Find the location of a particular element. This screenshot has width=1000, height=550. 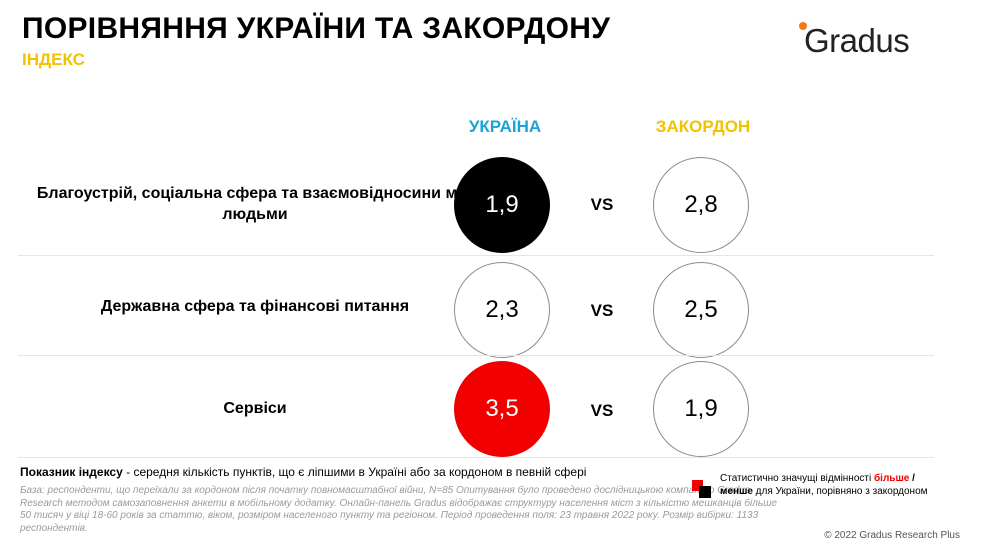

column-header-abroad: ЗАКОРДОН is located at coordinates (703, 126).